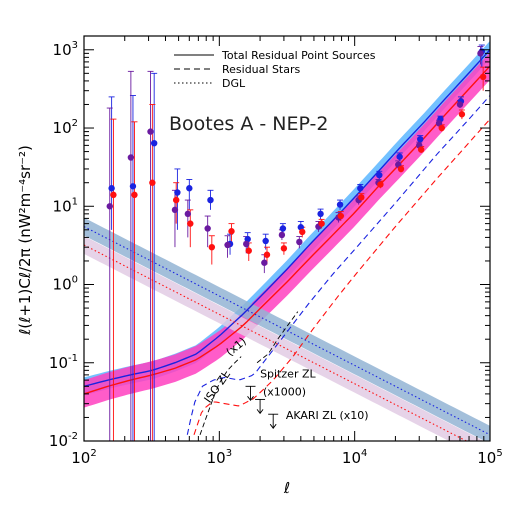 This screenshot has width=510, height=515. What do you see at coordinates (284, 392) in the screenshot?
I see `annotation-2: (x1000)` at bounding box center [284, 392].